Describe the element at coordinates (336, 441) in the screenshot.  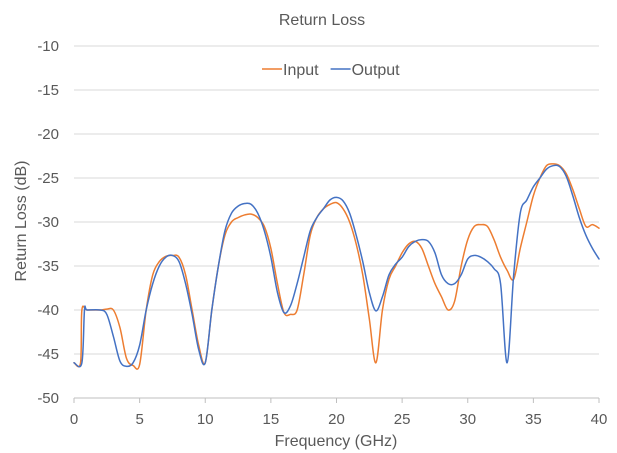
I see `x-axis-title: Frequency (GHz)` at that location.